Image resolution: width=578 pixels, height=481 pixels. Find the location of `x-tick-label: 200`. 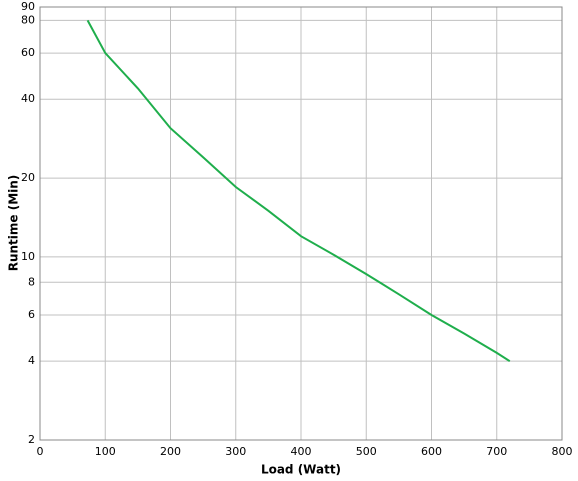

x-tick-label: 200 is located at coordinates (170, 451).